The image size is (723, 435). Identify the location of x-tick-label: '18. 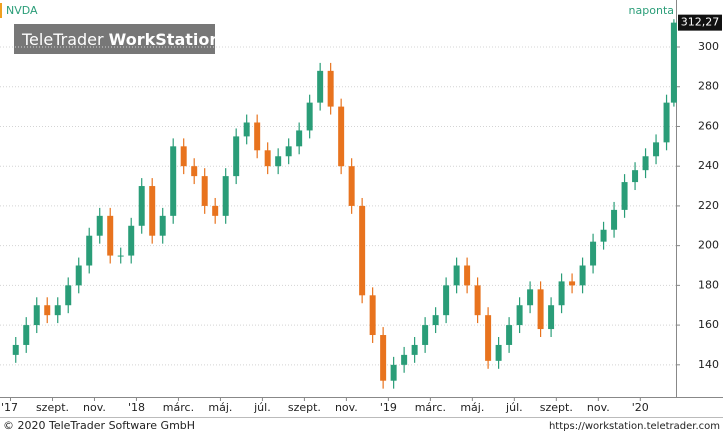
(136, 407).